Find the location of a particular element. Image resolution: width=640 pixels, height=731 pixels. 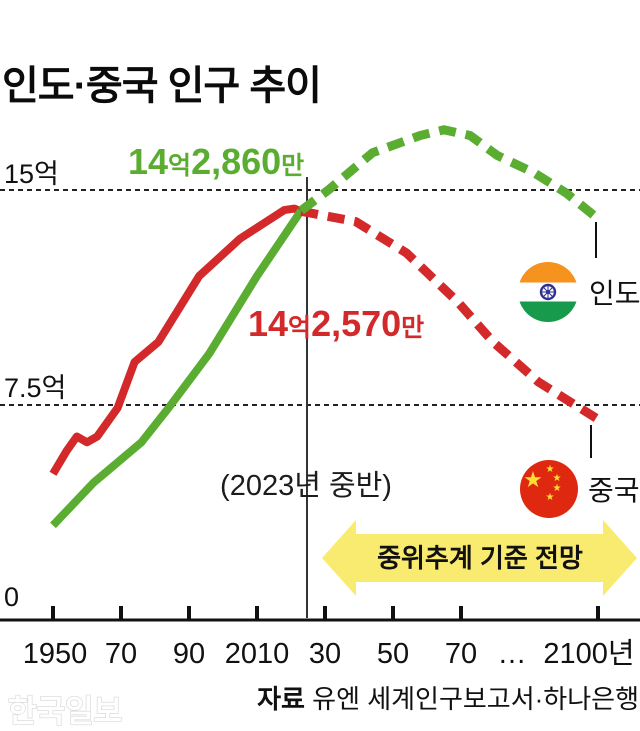

reference-point-label: (2023년 중반) is located at coordinates (306, 486).